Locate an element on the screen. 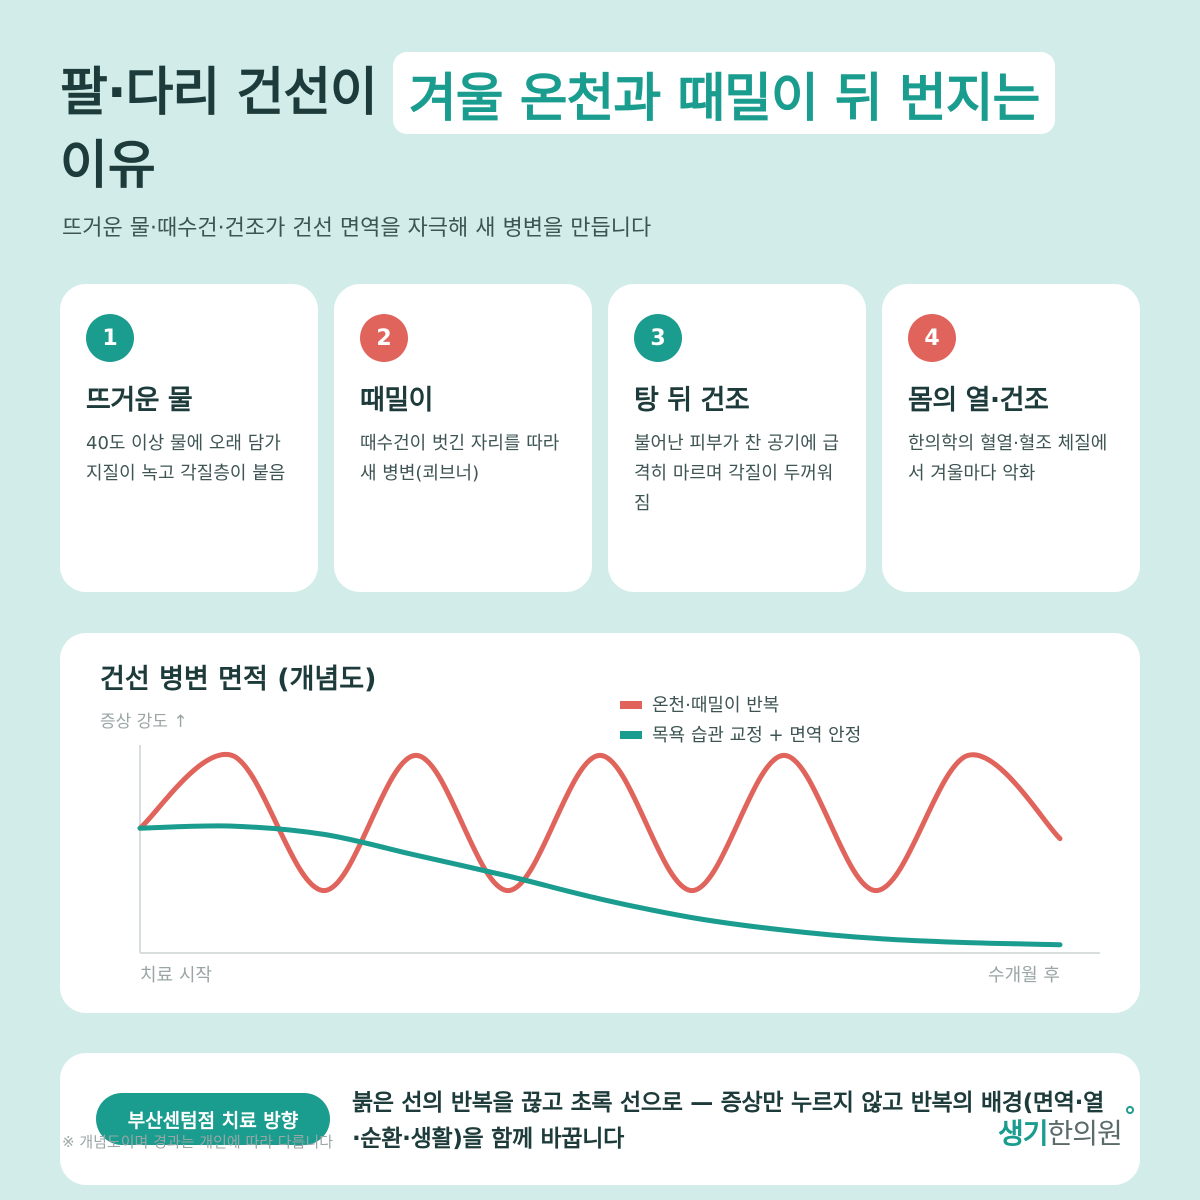  card-number-badge: 1 is located at coordinates (110, 338).